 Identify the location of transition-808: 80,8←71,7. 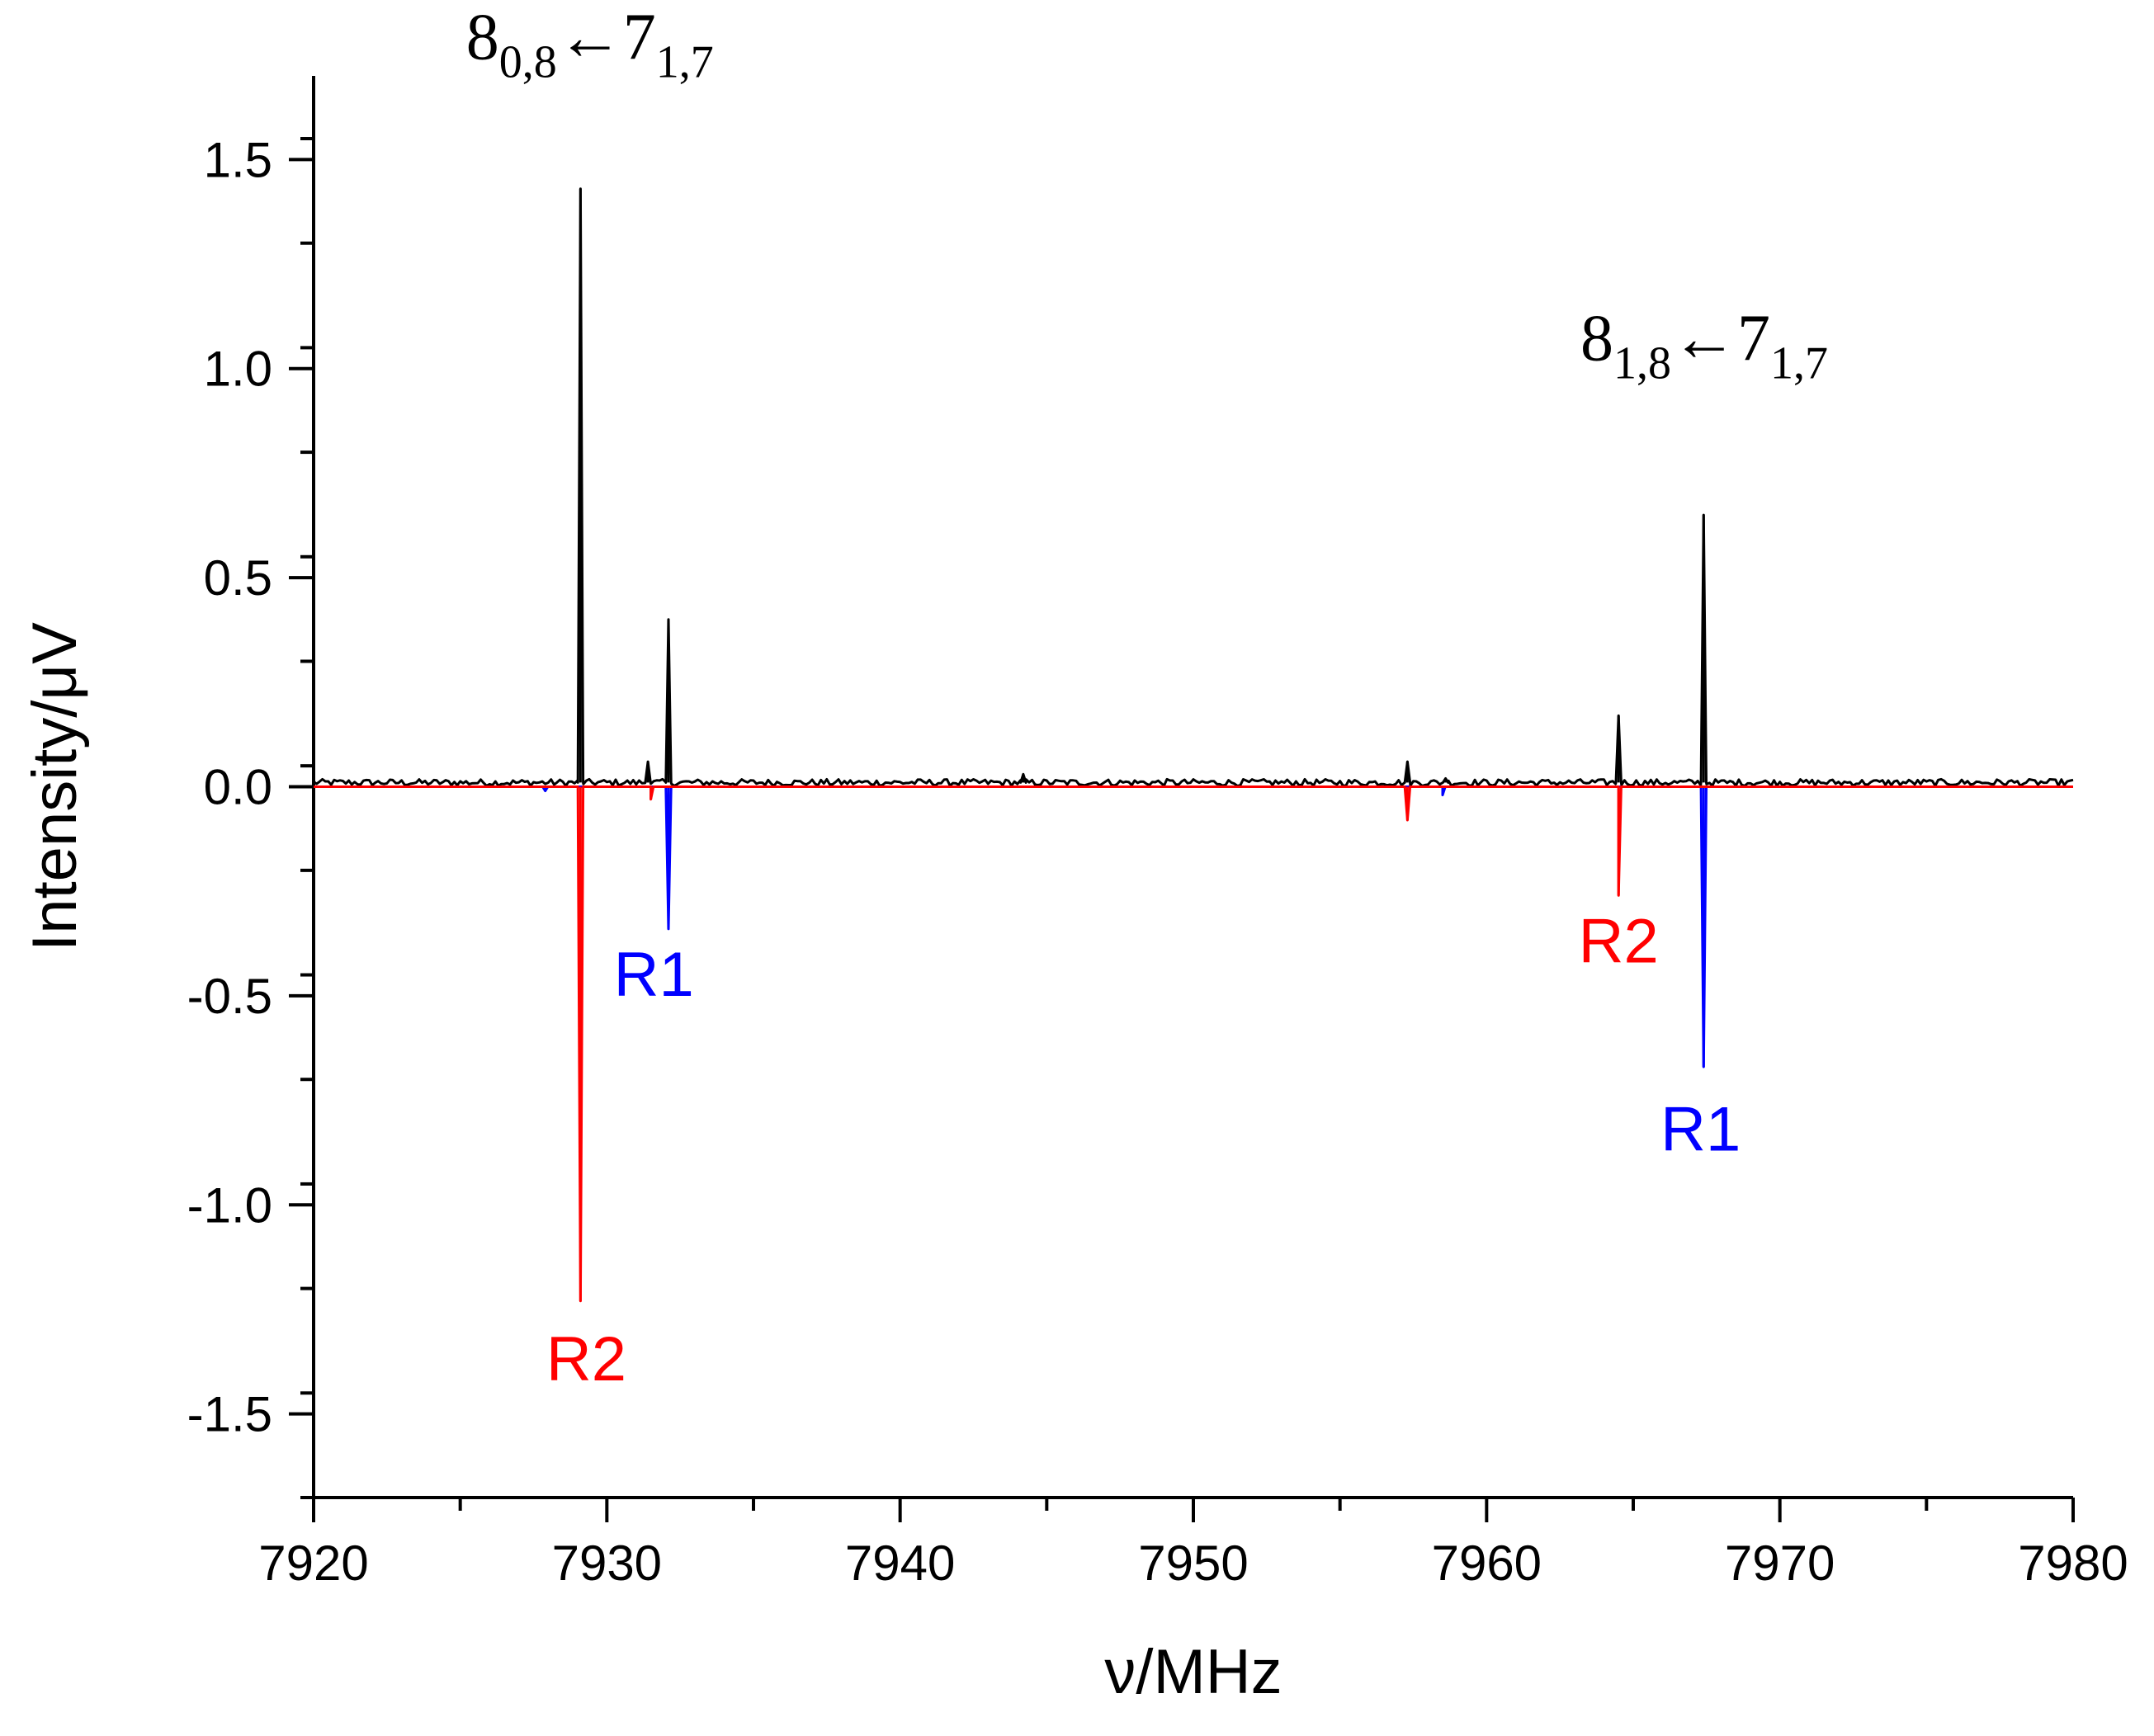
(590, 45).